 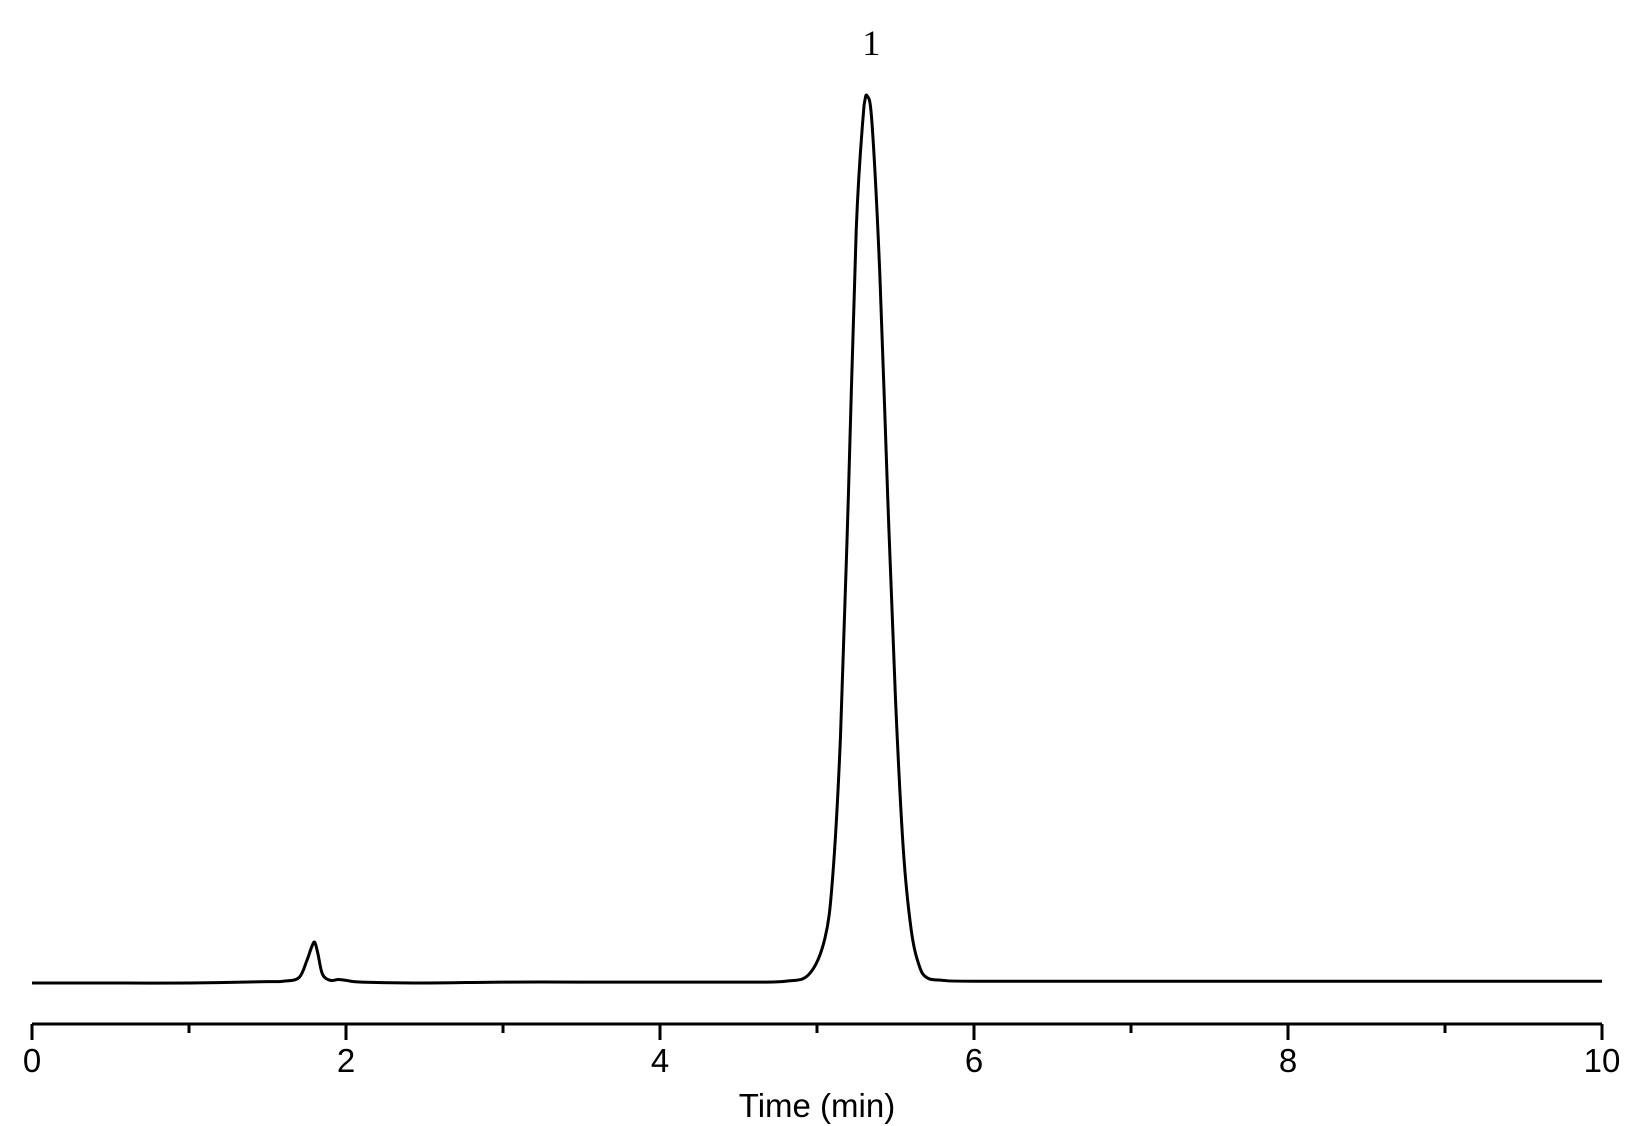 I want to click on x-tick-label: 6, so click(x=974, y=1060).